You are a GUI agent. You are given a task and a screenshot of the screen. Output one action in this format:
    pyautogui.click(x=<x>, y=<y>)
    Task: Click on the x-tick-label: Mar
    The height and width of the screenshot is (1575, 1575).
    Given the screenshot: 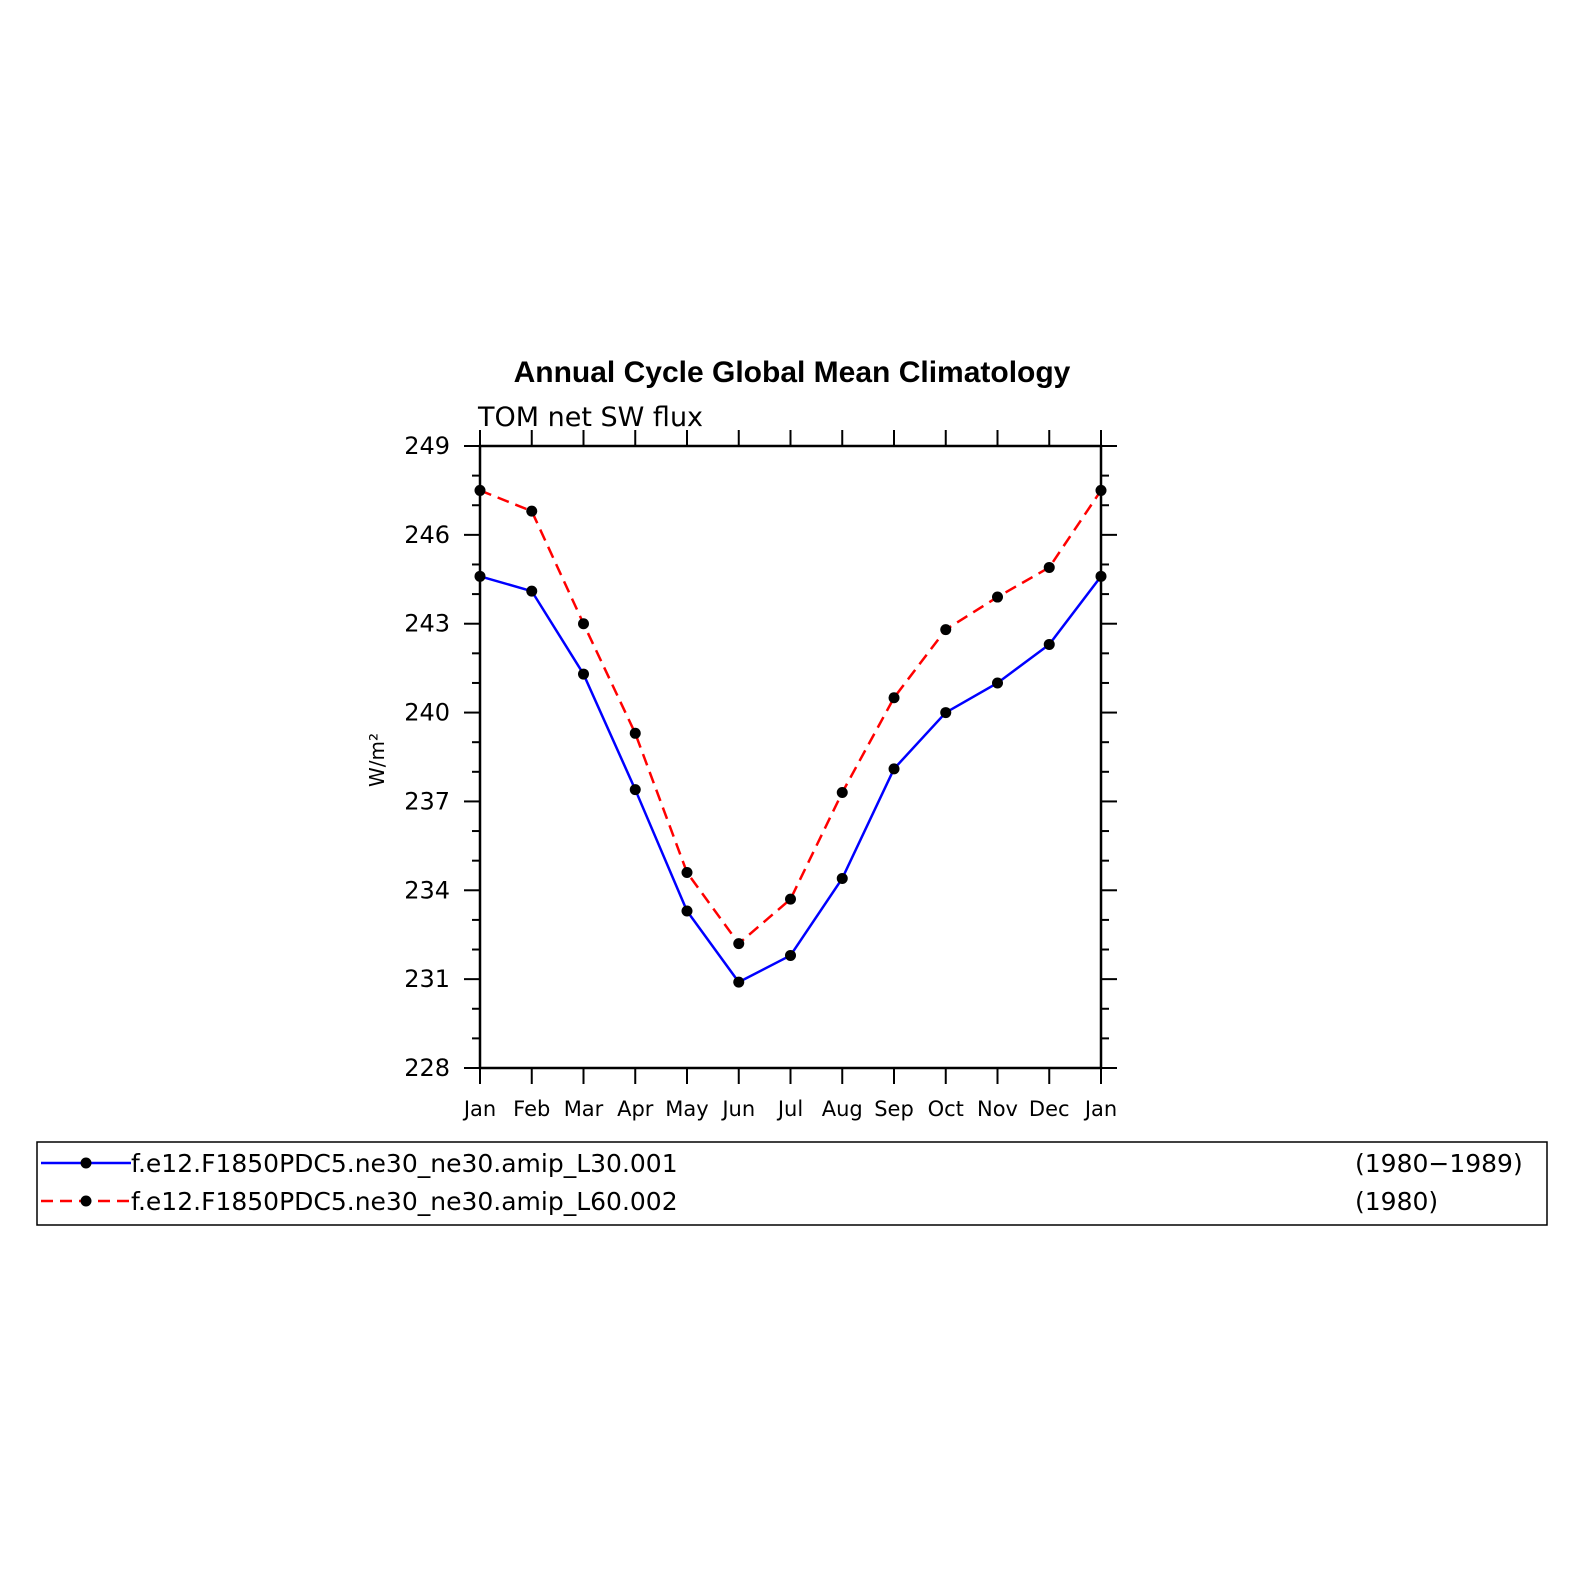 What is the action you would take?
    pyautogui.click(x=584, y=1109)
    